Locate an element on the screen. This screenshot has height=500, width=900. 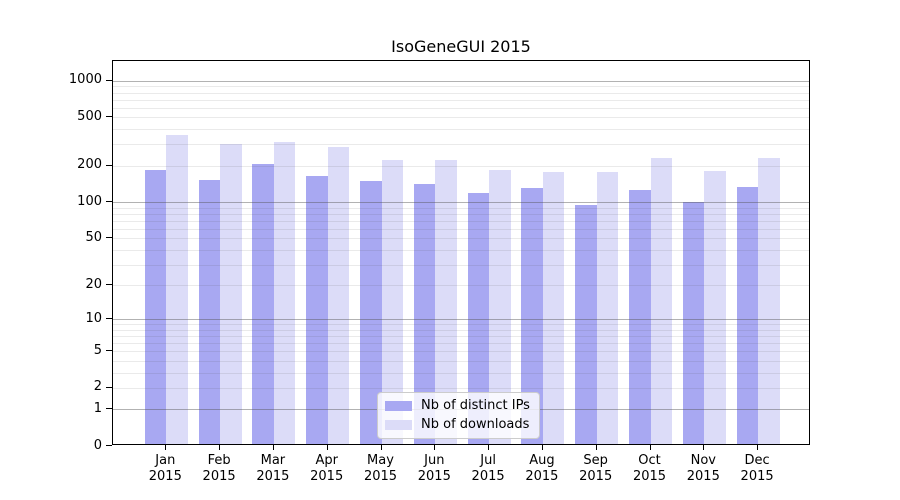
month-label-aug: Aug is located at coordinates (542, 460).